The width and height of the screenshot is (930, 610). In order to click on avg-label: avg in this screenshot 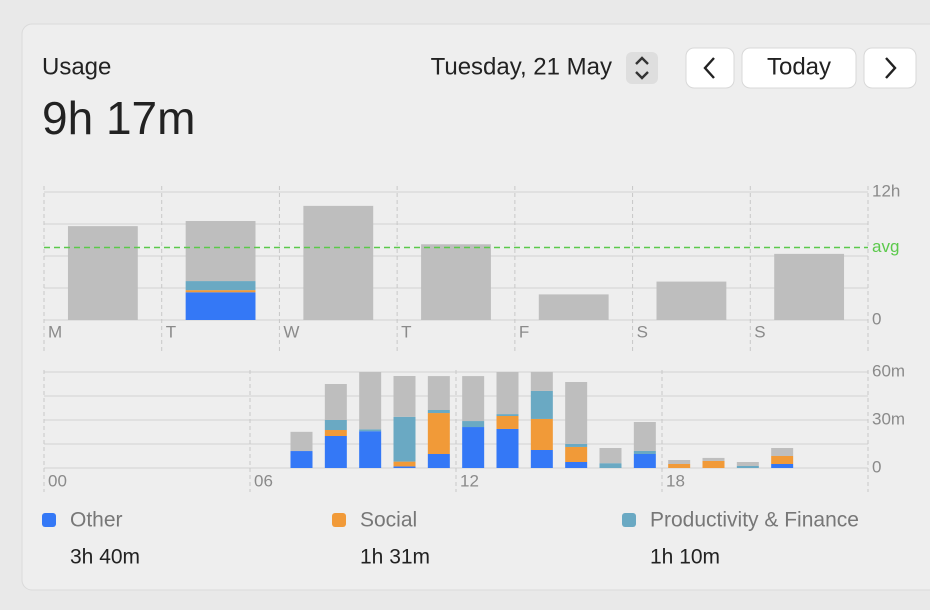, I will do `click(885, 246)`.